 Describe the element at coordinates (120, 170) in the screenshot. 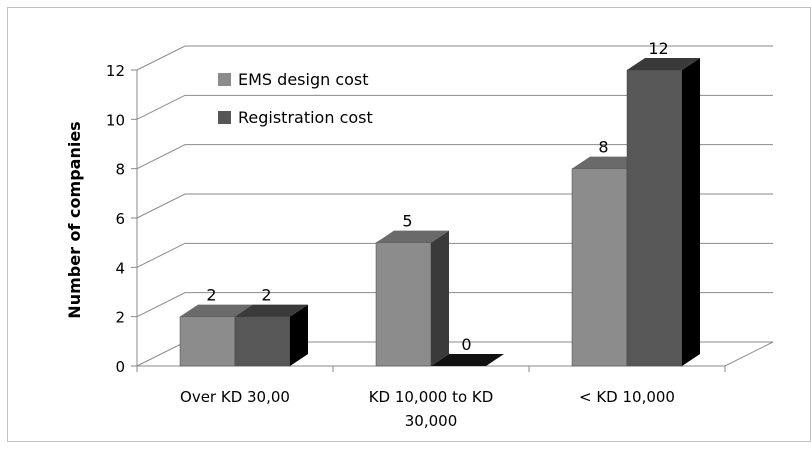

I see `y-tick-label: 8` at that location.